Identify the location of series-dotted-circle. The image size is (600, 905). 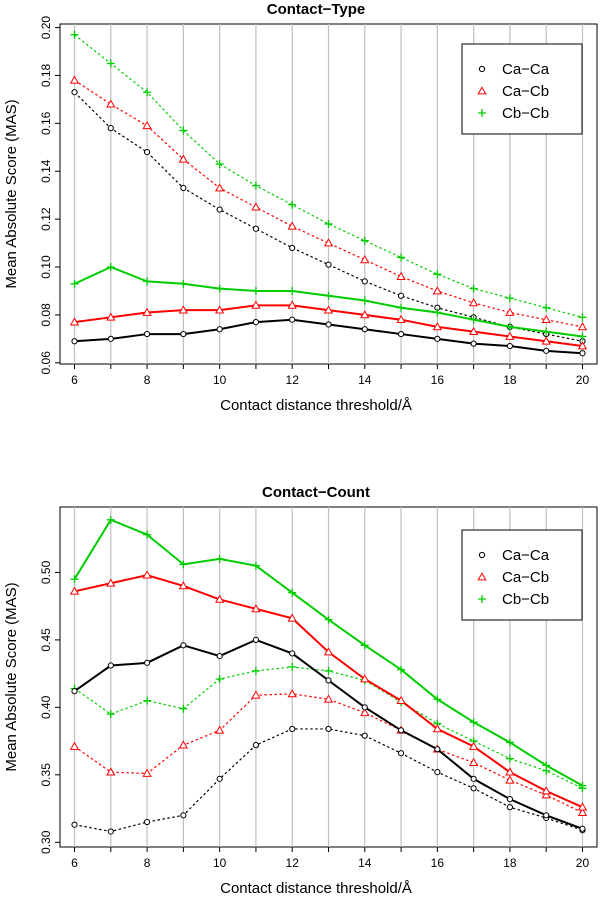
(328, 780).